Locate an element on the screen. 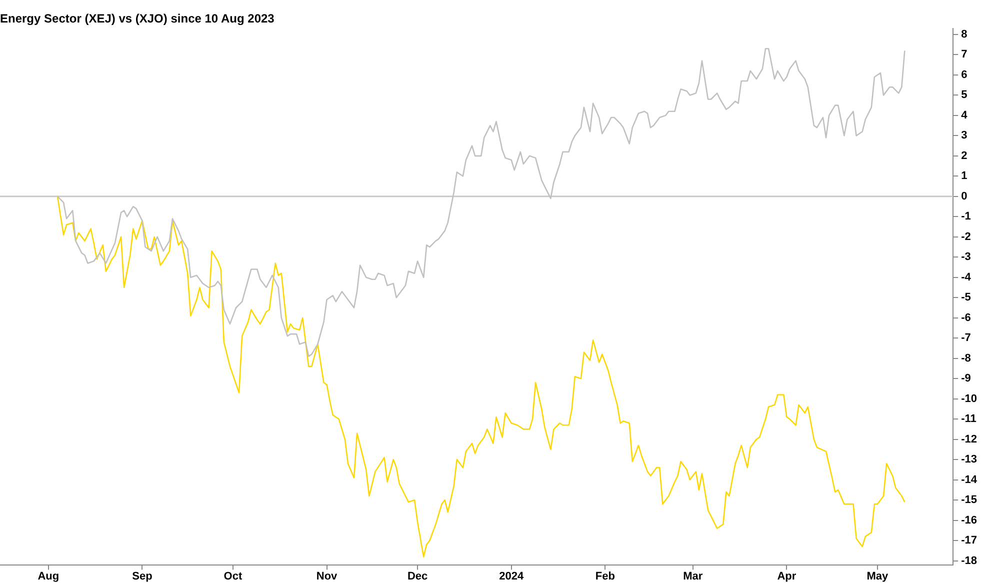  y-tick-label: 5 is located at coordinates (964, 95).